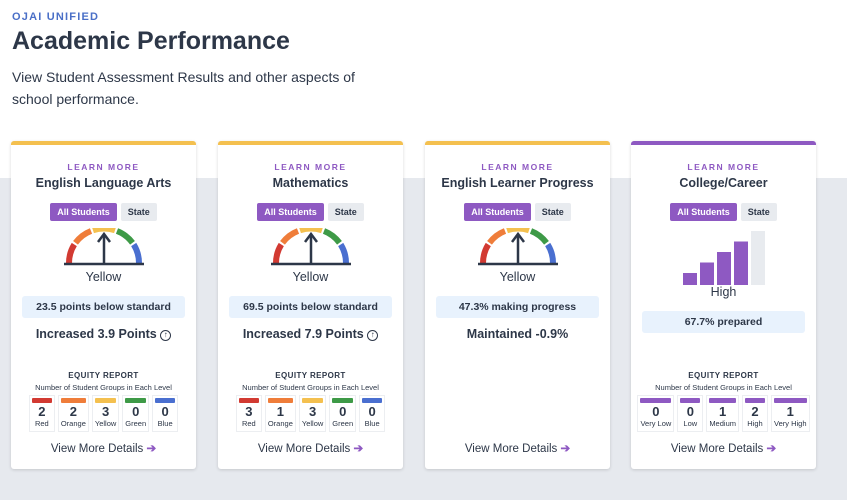 The height and width of the screenshot is (500, 847). What do you see at coordinates (656, 413) in the screenshot?
I see `equity-level-box: 0 Very Low` at bounding box center [656, 413].